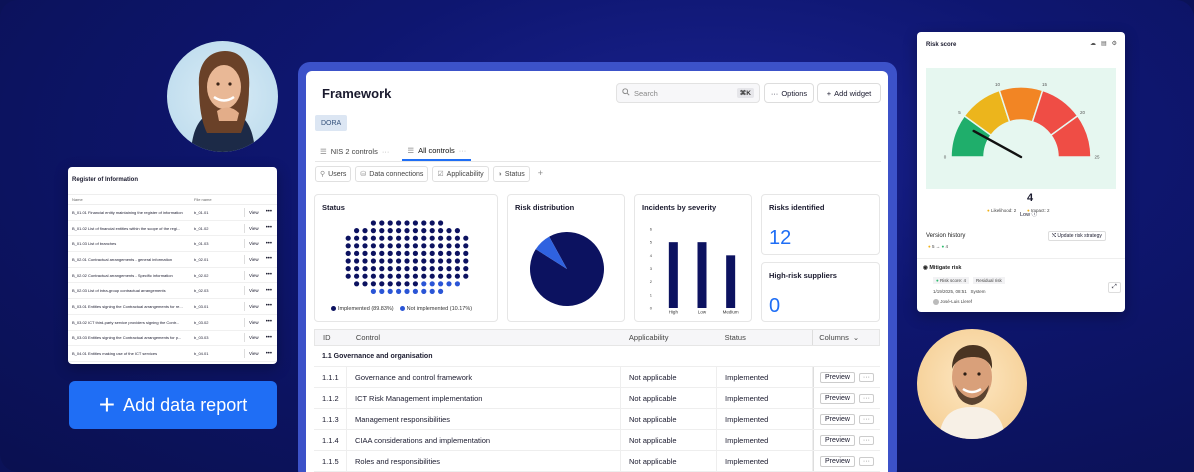  Describe the element at coordinates (702, 312) in the screenshot. I see `x-tick-label: Low` at that location.